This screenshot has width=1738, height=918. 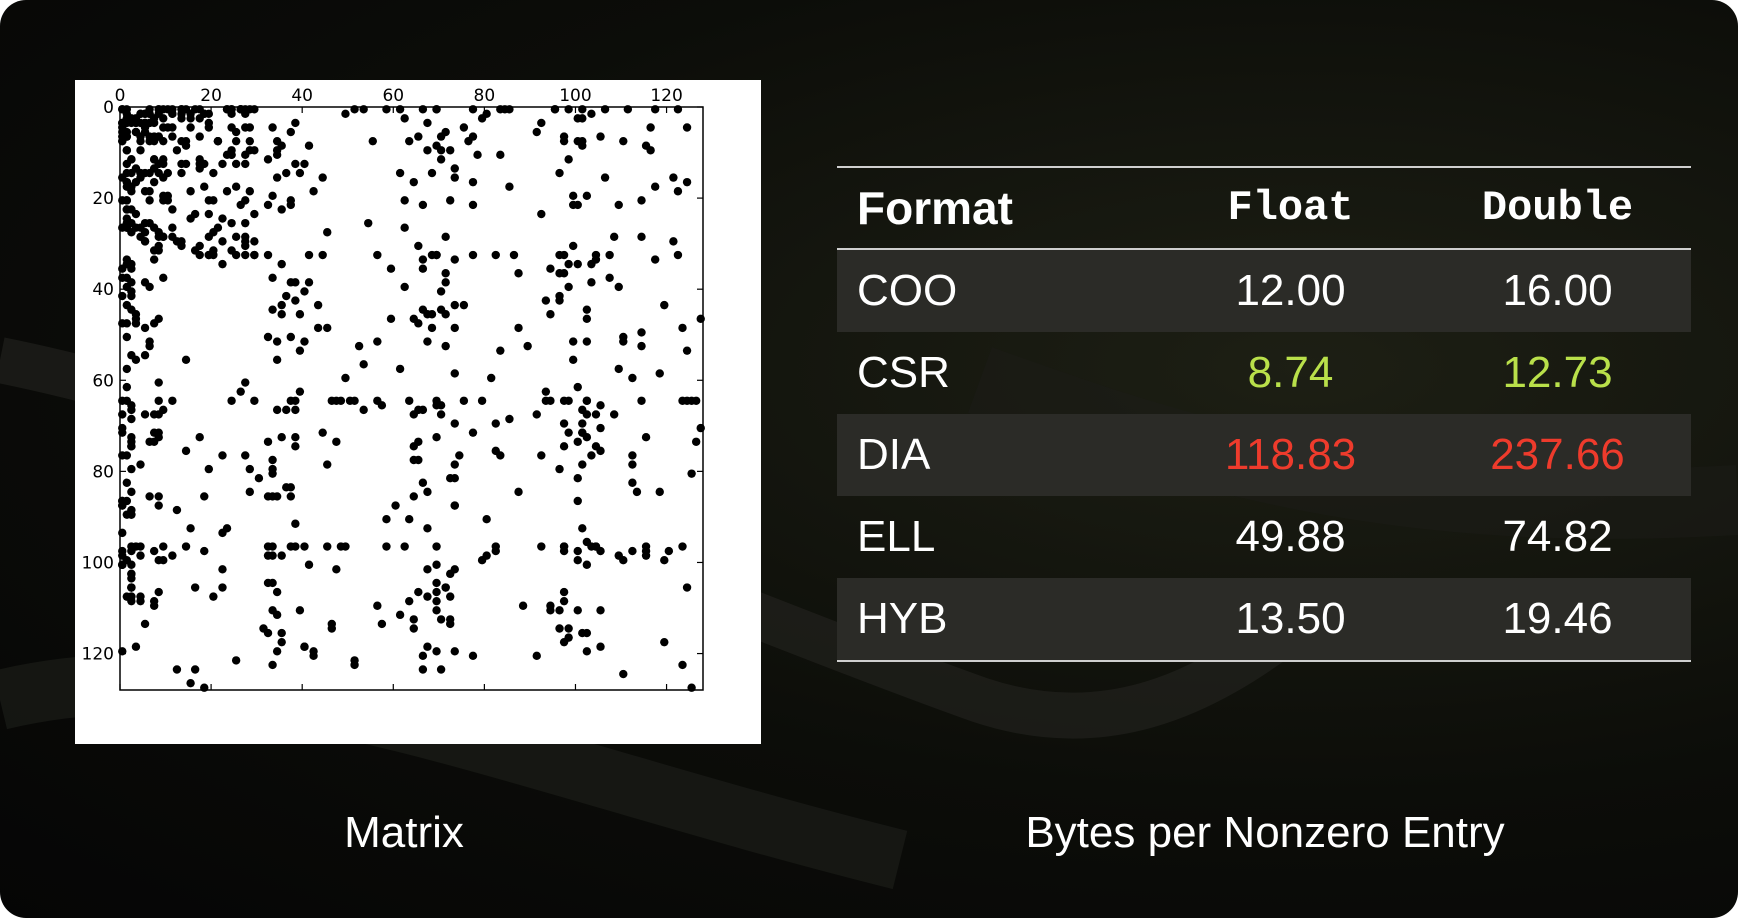 What do you see at coordinates (902, 618) in the screenshot?
I see `row-format: HYB` at bounding box center [902, 618].